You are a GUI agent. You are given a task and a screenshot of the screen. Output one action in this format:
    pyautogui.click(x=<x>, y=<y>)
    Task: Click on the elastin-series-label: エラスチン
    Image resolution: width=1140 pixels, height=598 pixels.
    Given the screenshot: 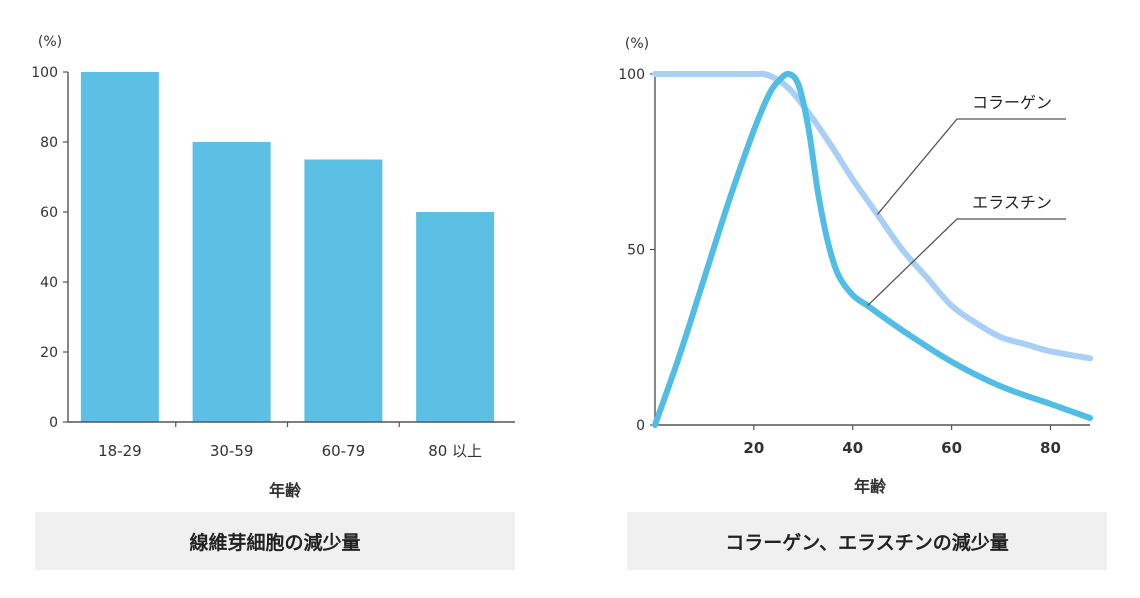 What is the action you would take?
    pyautogui.click(x=1012, y=202)
    